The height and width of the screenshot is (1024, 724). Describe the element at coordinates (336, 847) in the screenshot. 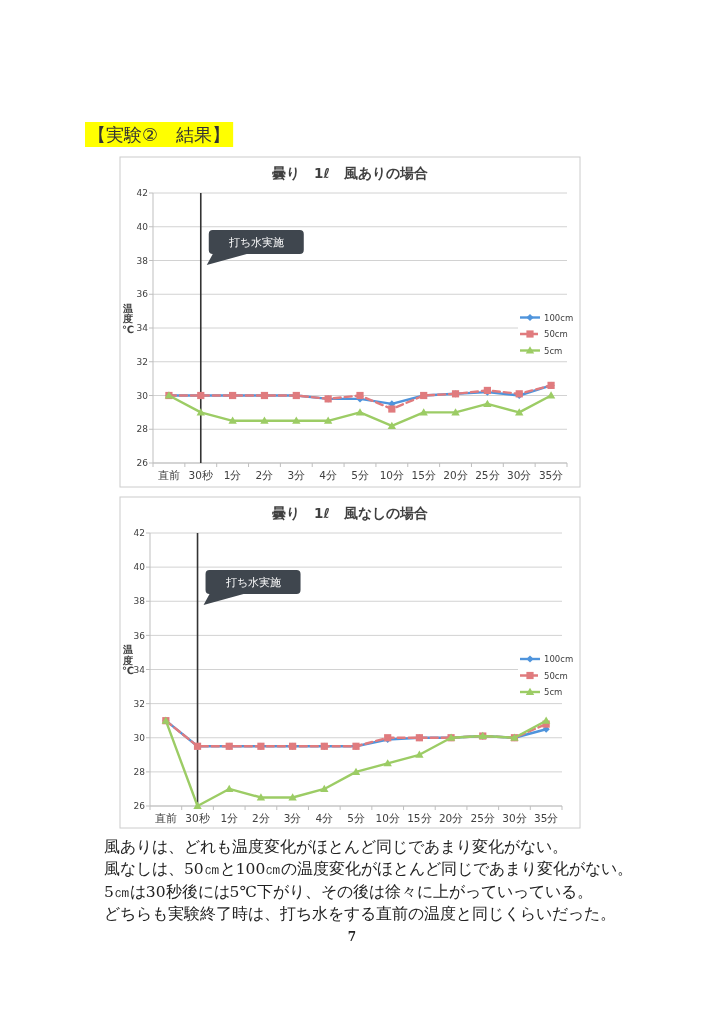

I see `text: 風ありは、どれも温度変化がほとんど同じであまり変化がない。` at that location.